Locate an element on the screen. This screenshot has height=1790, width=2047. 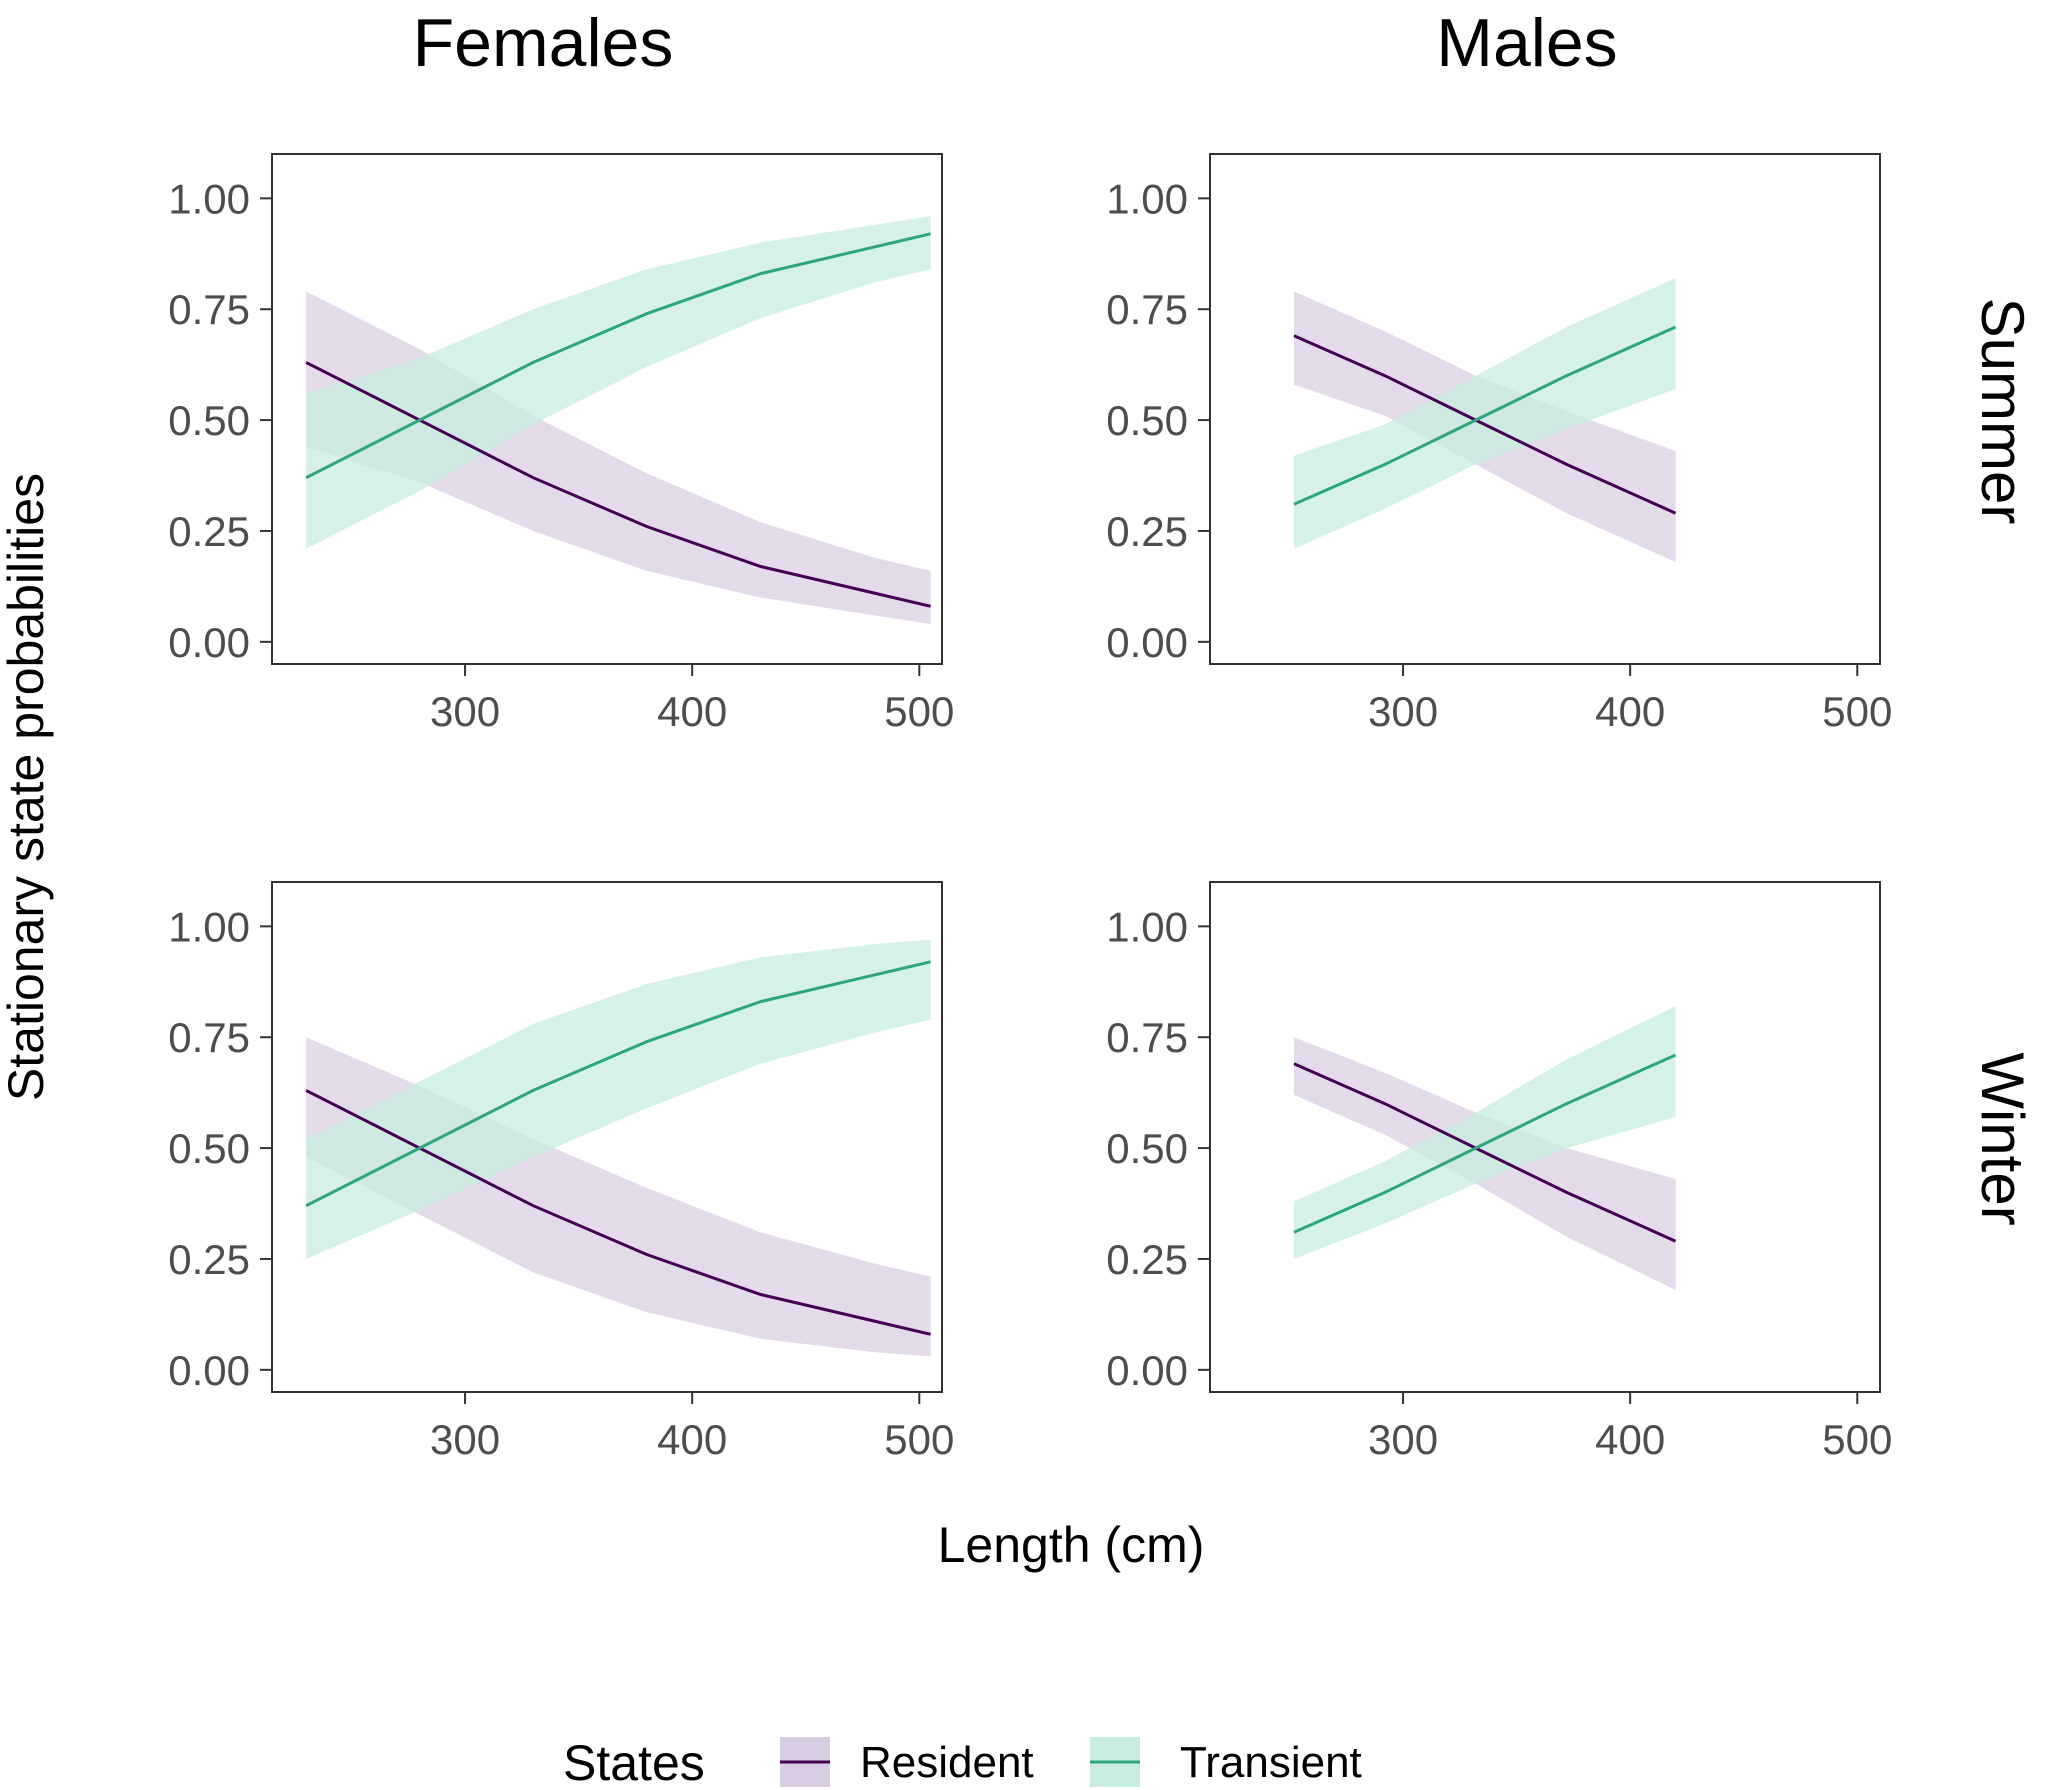
legend-label-transient: Transient is located at coordinates (1271, 1762).